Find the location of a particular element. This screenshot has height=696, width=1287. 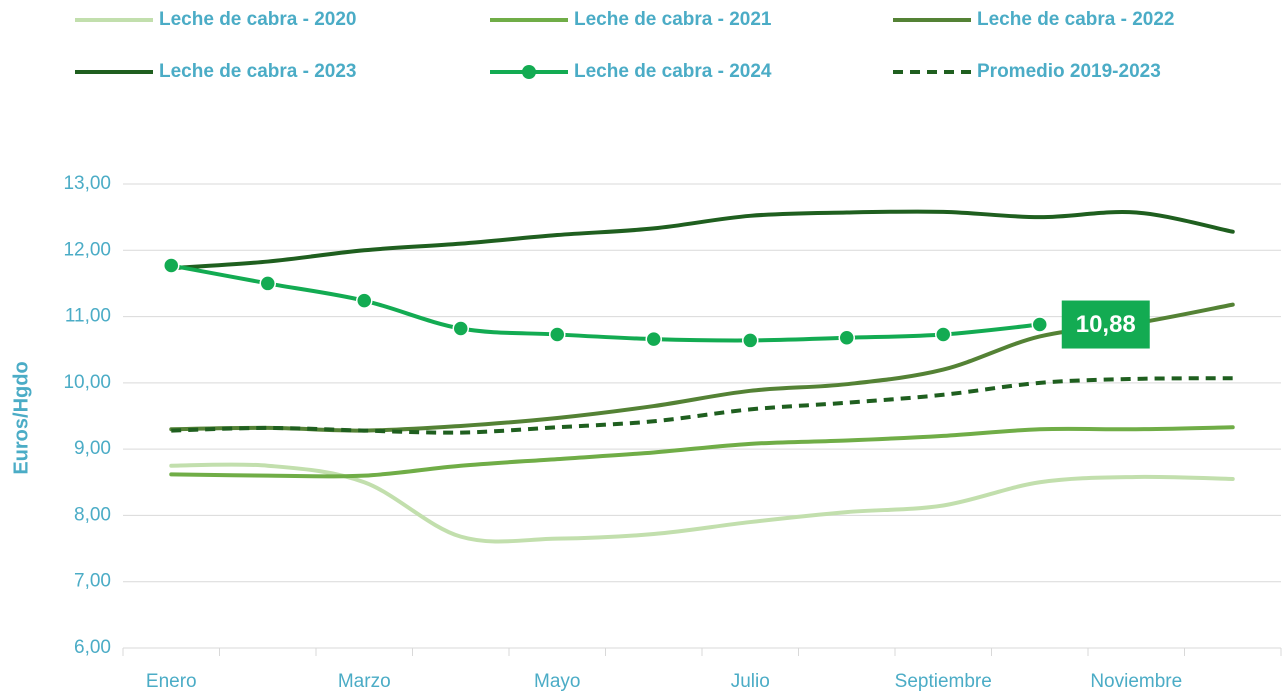

y-tick-label: 9,00 is located at coordinates (92, 448).